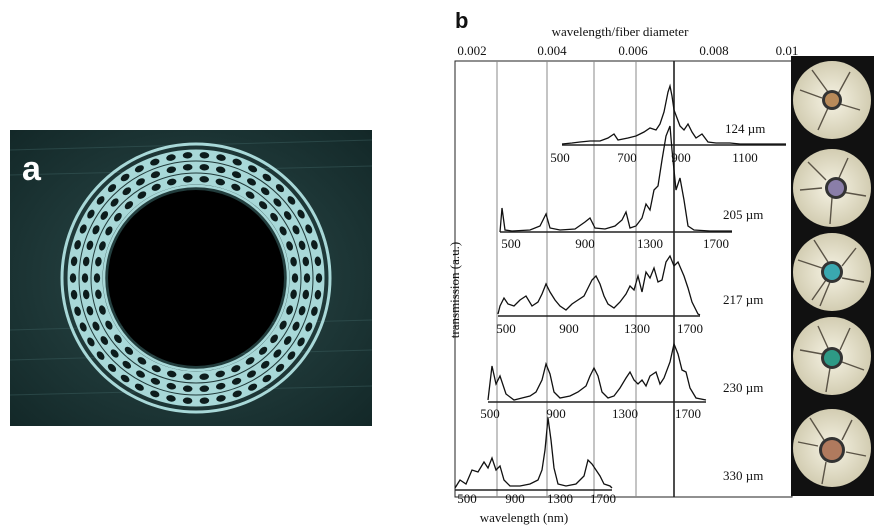  What do you see at coordinates (524, 517) in the screenshot?
I see `bottom-axis-title: wavelength (nm)` at bounding box center [524, 517].